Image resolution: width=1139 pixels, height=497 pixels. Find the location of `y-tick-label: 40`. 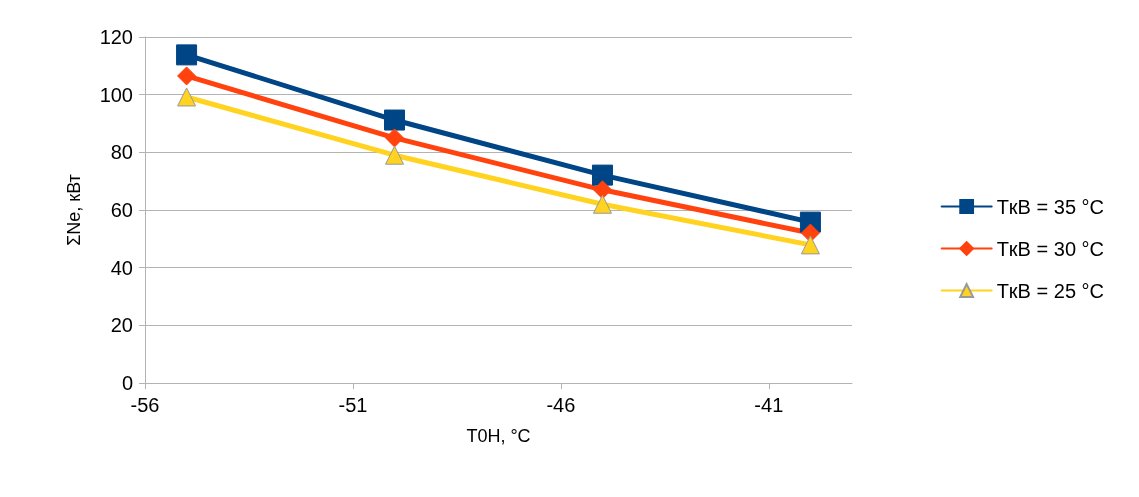

y-tick-label: 40 is located at coordinates (121, 267).